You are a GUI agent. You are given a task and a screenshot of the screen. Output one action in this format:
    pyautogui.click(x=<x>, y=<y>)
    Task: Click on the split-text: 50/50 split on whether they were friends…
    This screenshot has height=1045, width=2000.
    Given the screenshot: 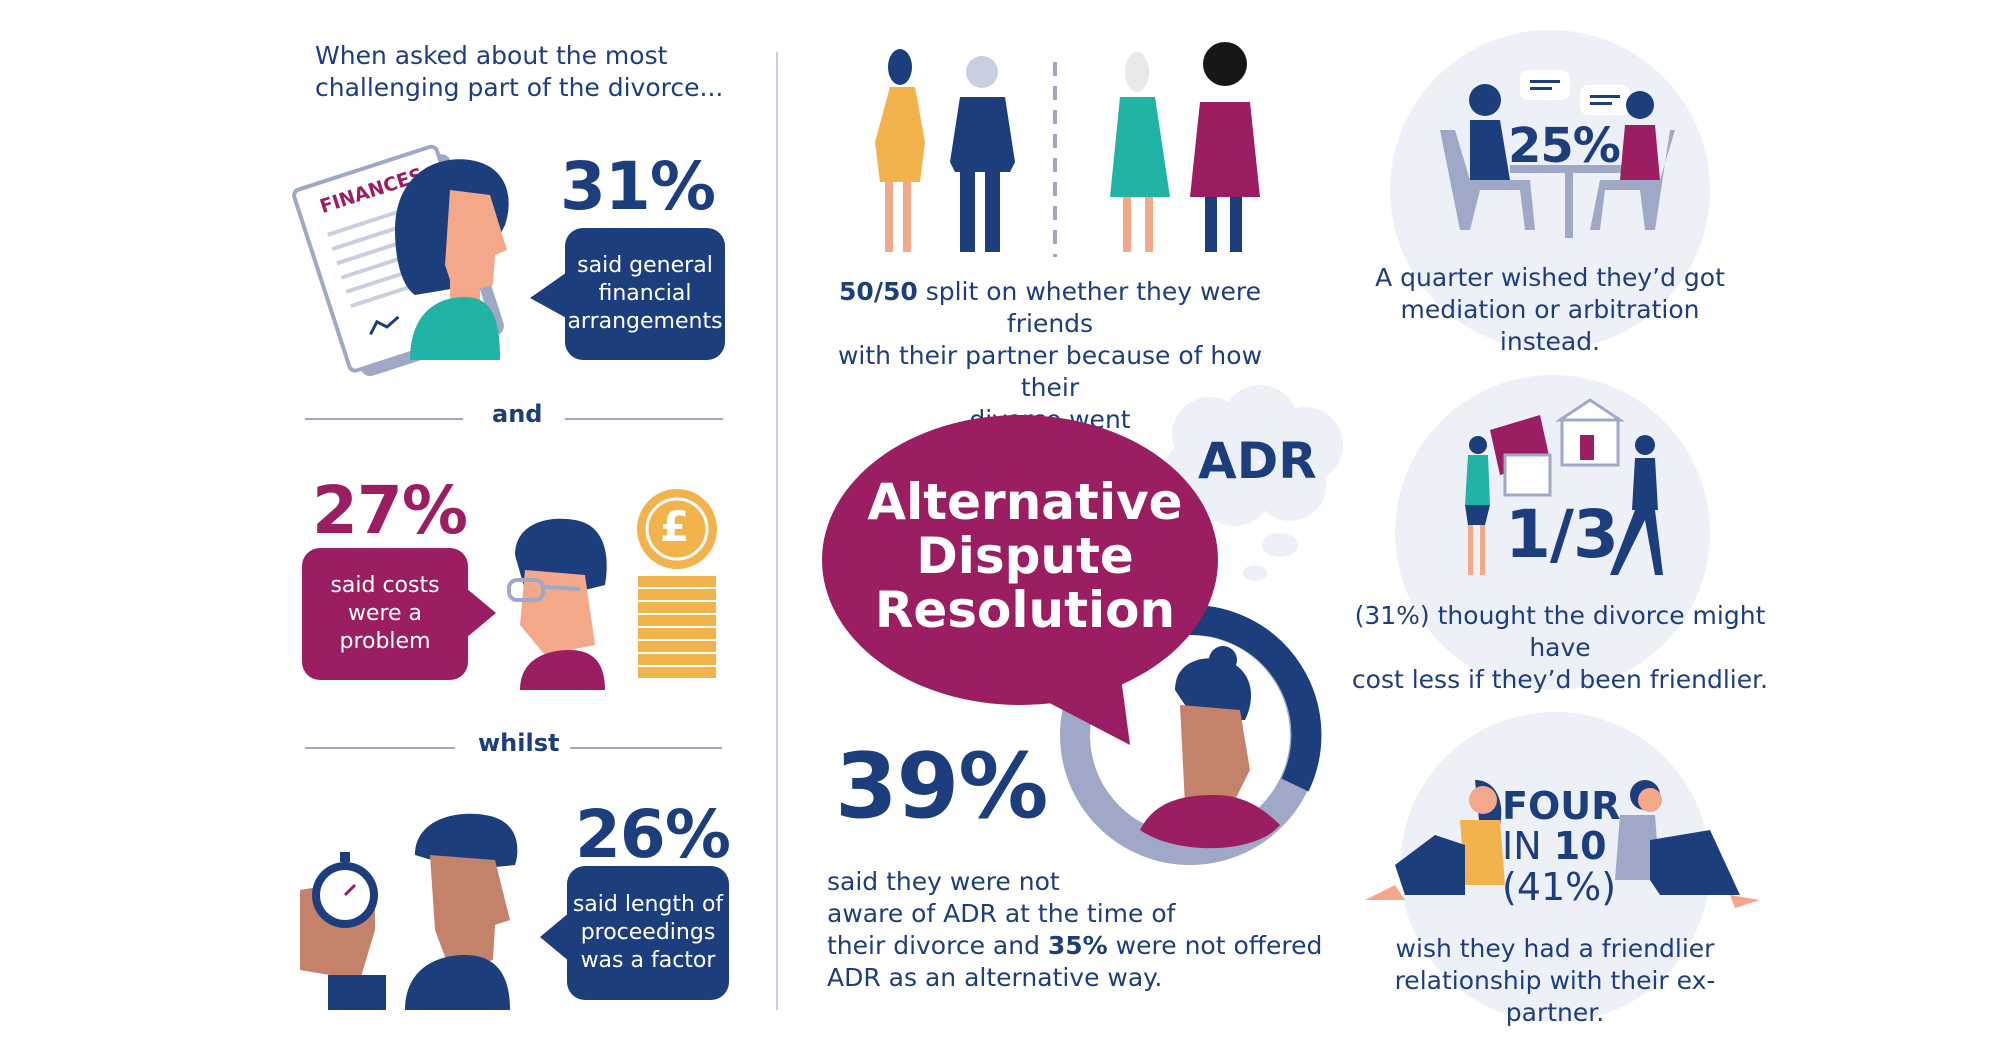 What is the action you would take?
    pyautogui.click(x=1050, y=356)
    